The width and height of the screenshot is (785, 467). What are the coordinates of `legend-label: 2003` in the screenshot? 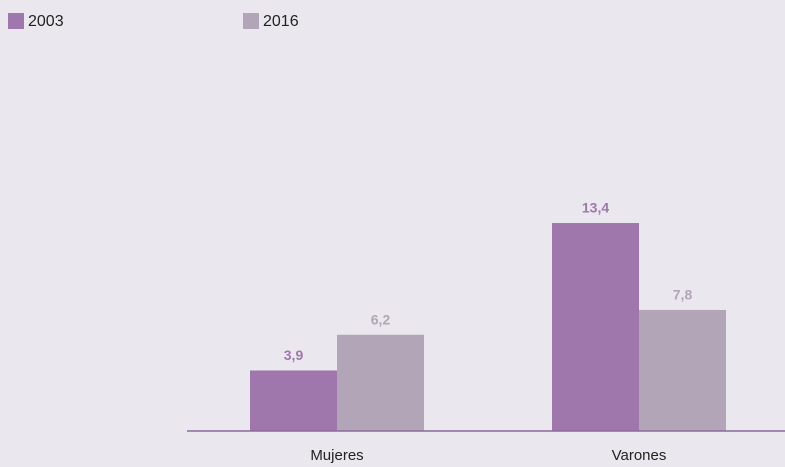 It's located at (46, 21).